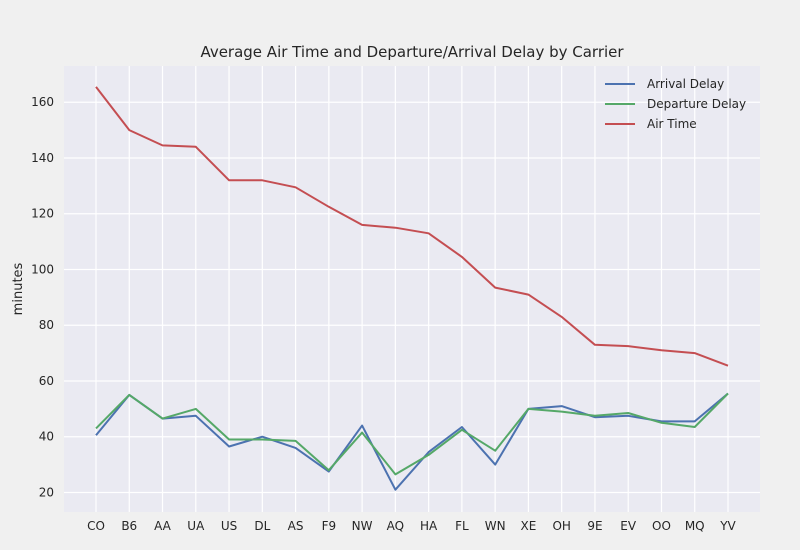  What do you see at coordinates (495, 526) in the screenshot?
I see `x-tick-label: WN` at bounding box center [495, 526].